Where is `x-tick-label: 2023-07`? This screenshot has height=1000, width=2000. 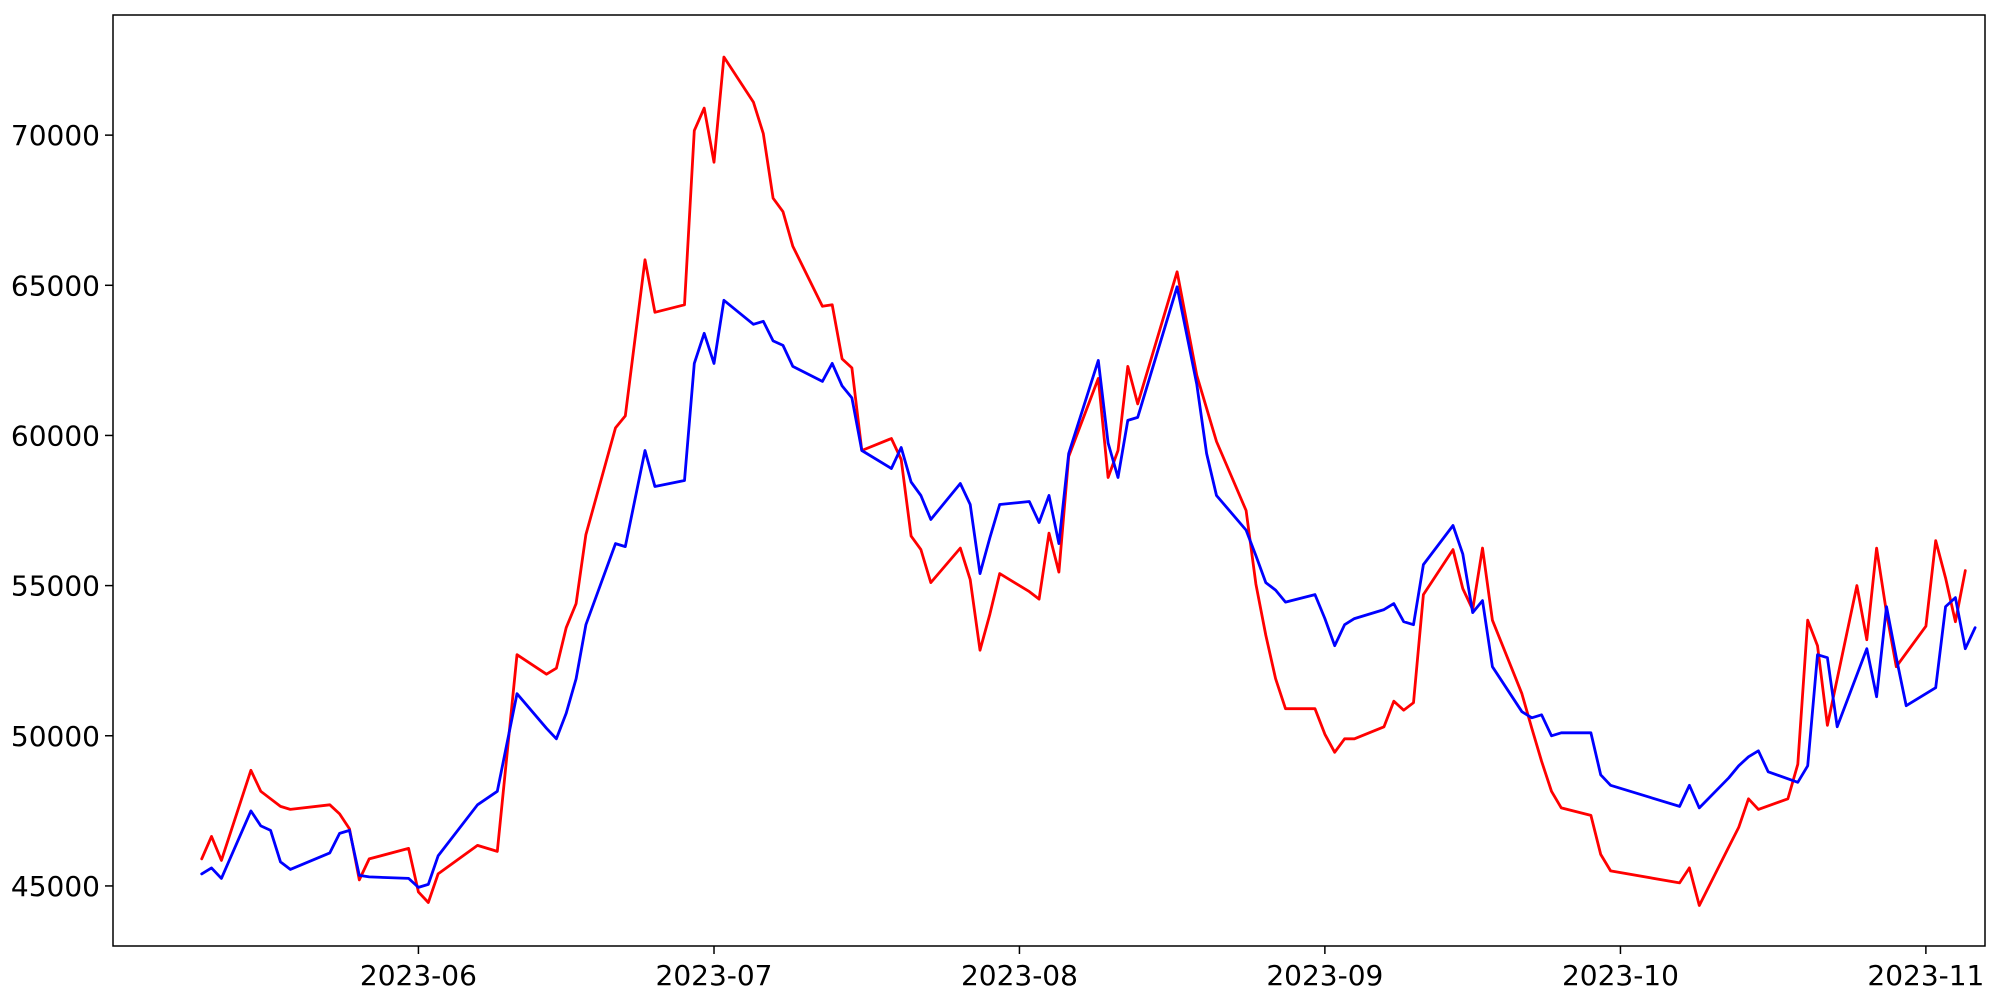
x-tick-label: 2023-07 is located at coordinates (714, 975).